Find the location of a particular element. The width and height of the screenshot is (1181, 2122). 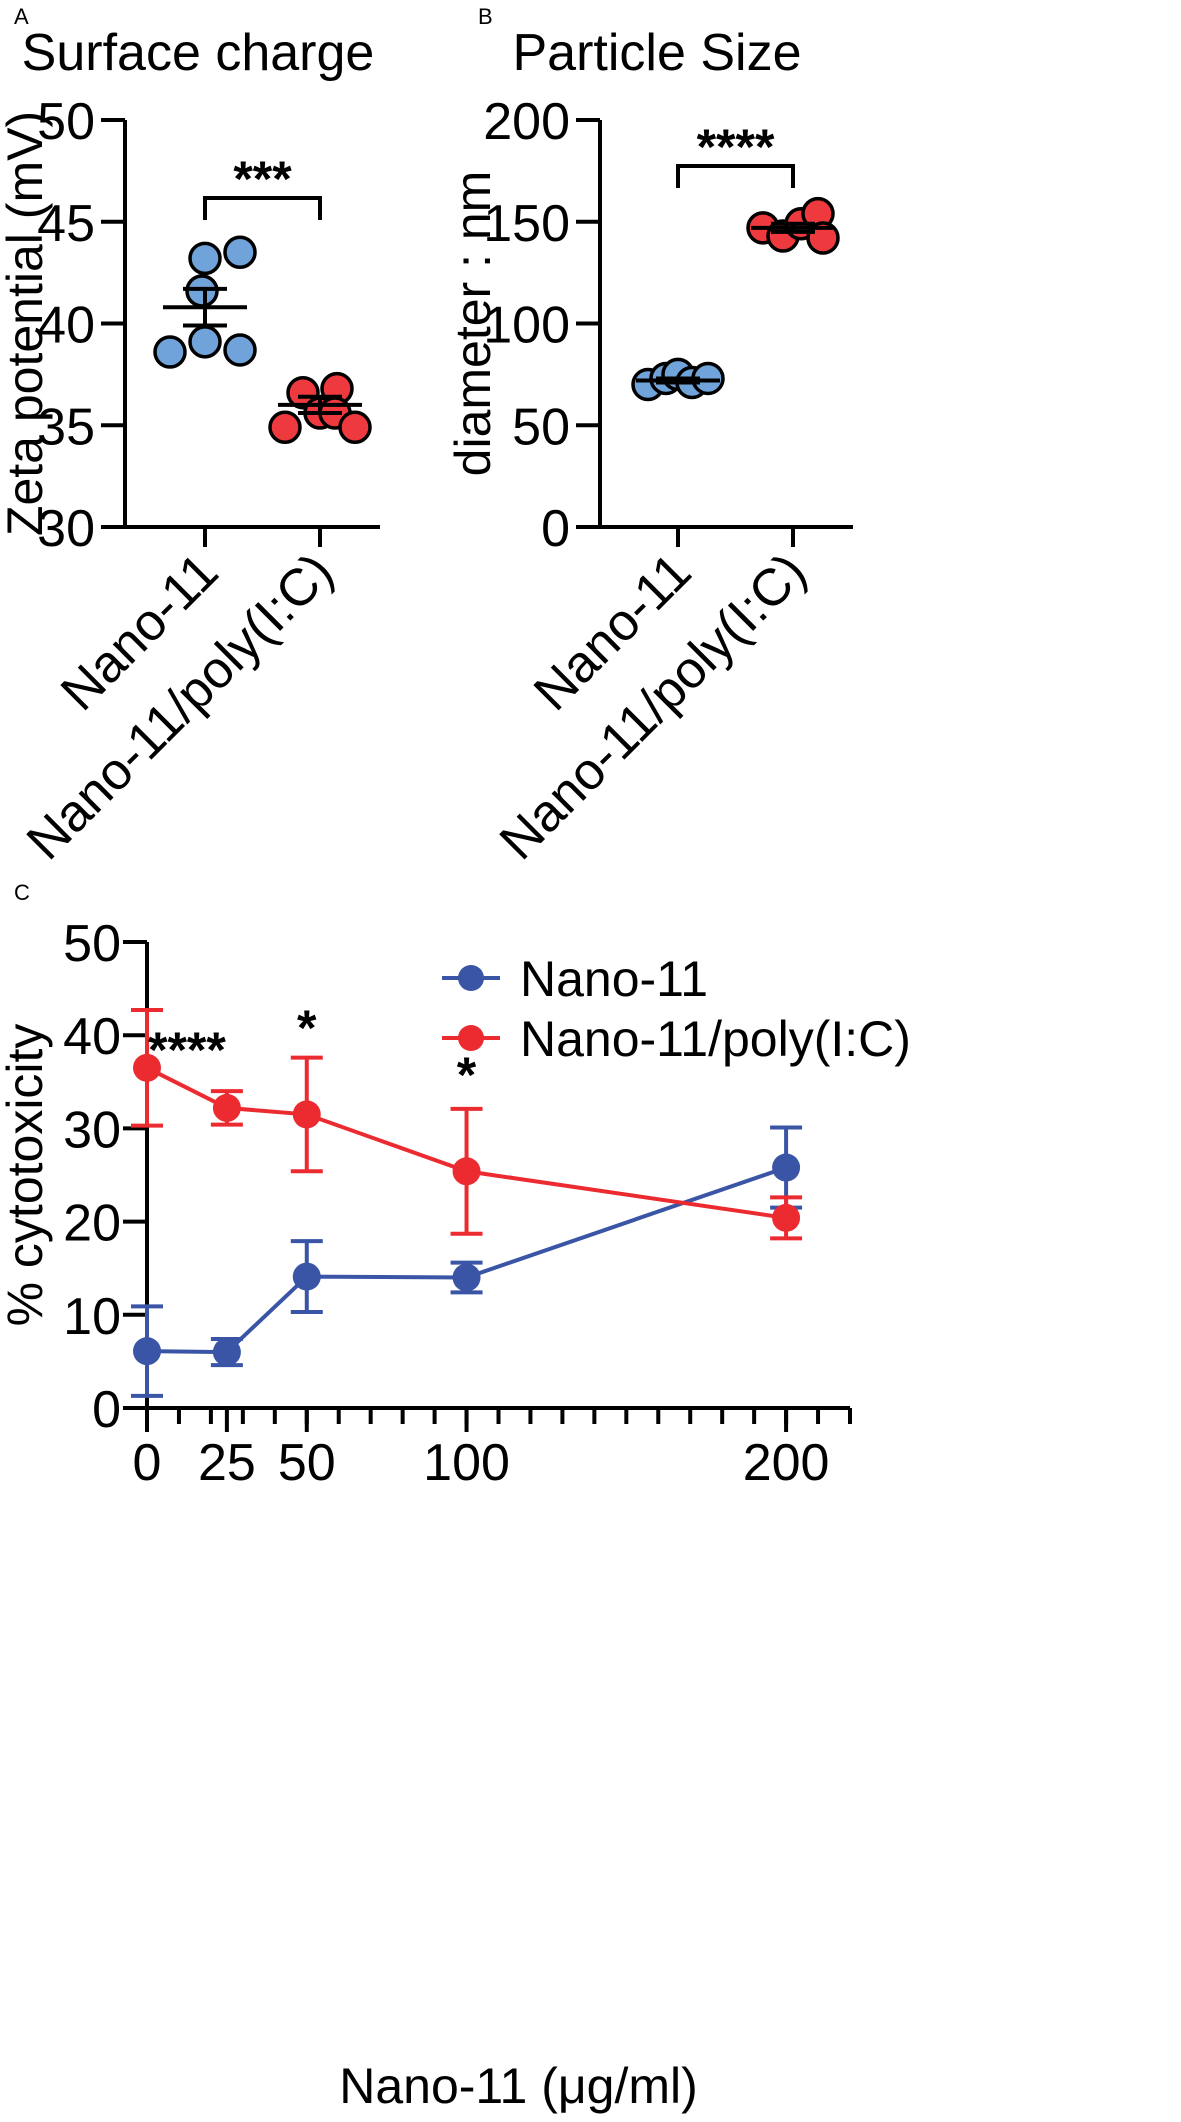

chart-title: Surface charge is located at coordinates (198, 53).